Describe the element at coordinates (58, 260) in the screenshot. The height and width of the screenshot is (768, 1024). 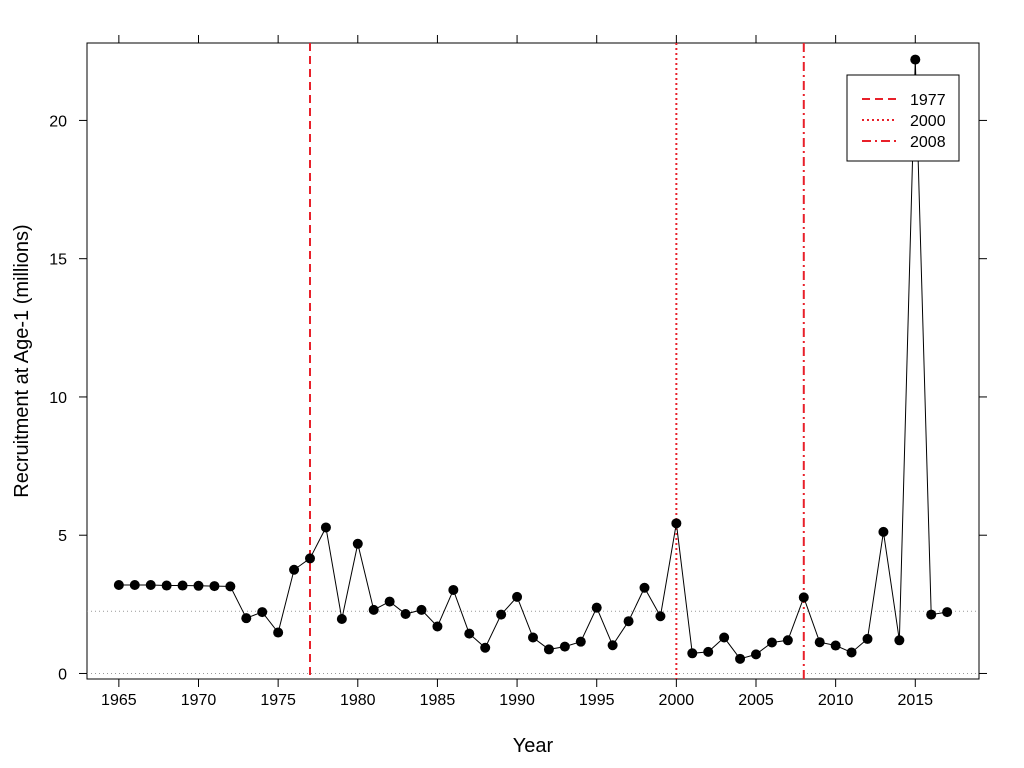
I see `y-tick-label: 15` at that location.